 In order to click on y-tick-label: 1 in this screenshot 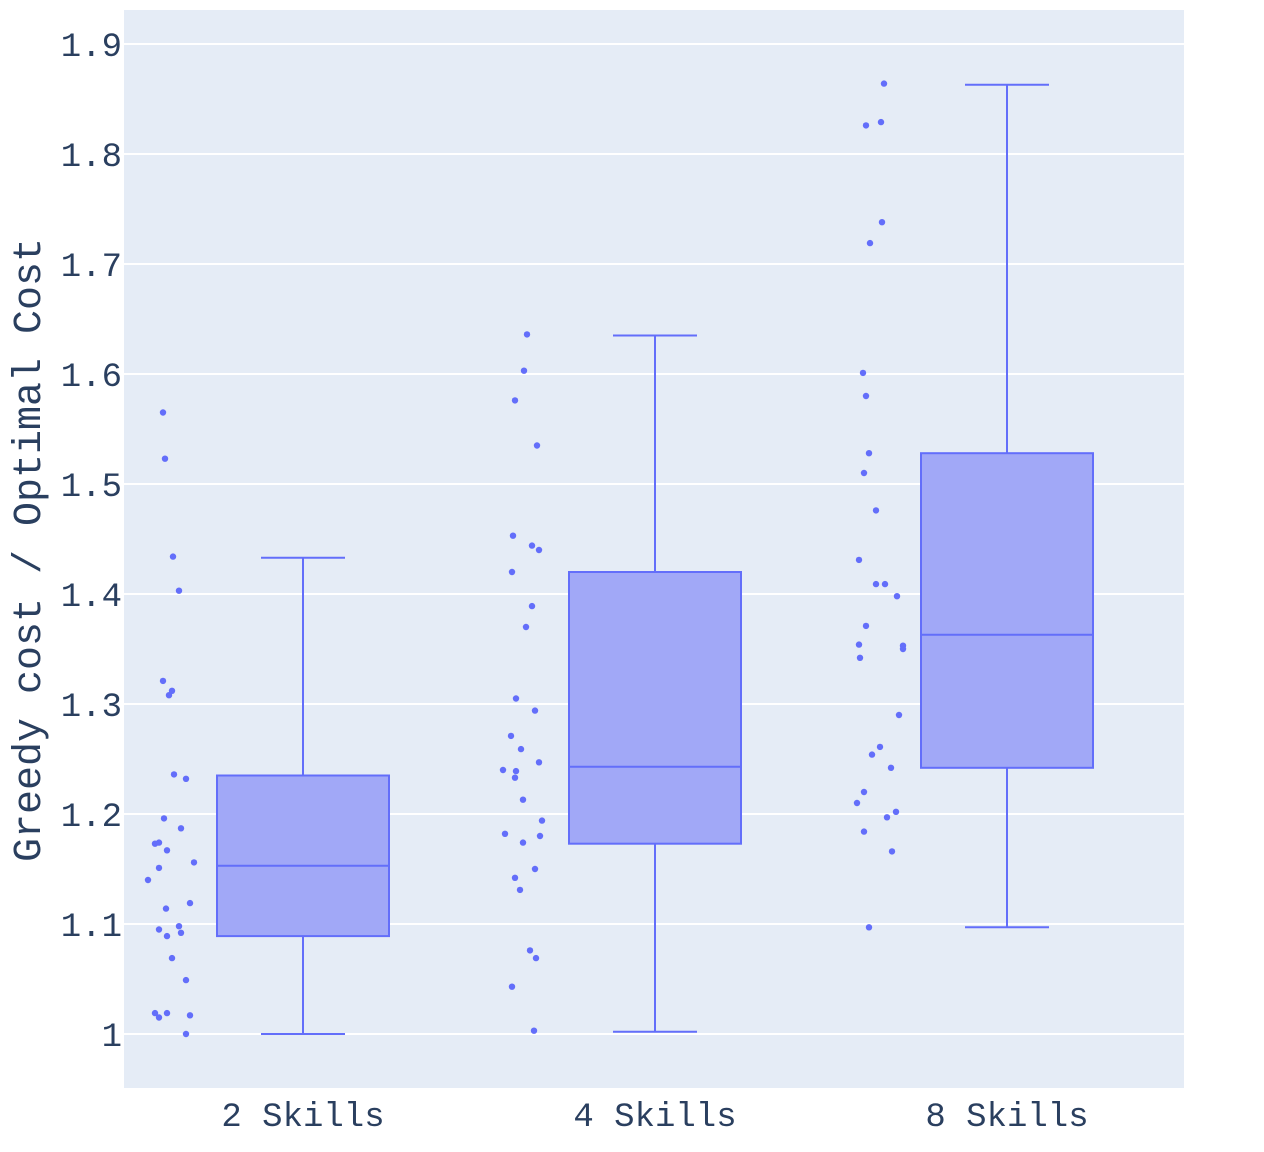, I will do `click(112, 1038)`.